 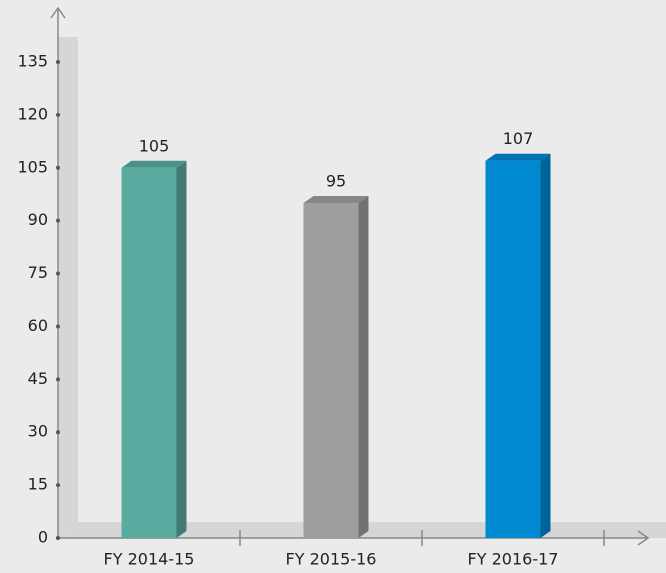 I want to click on y-tick-label: 45, so click(x=38, y=378).